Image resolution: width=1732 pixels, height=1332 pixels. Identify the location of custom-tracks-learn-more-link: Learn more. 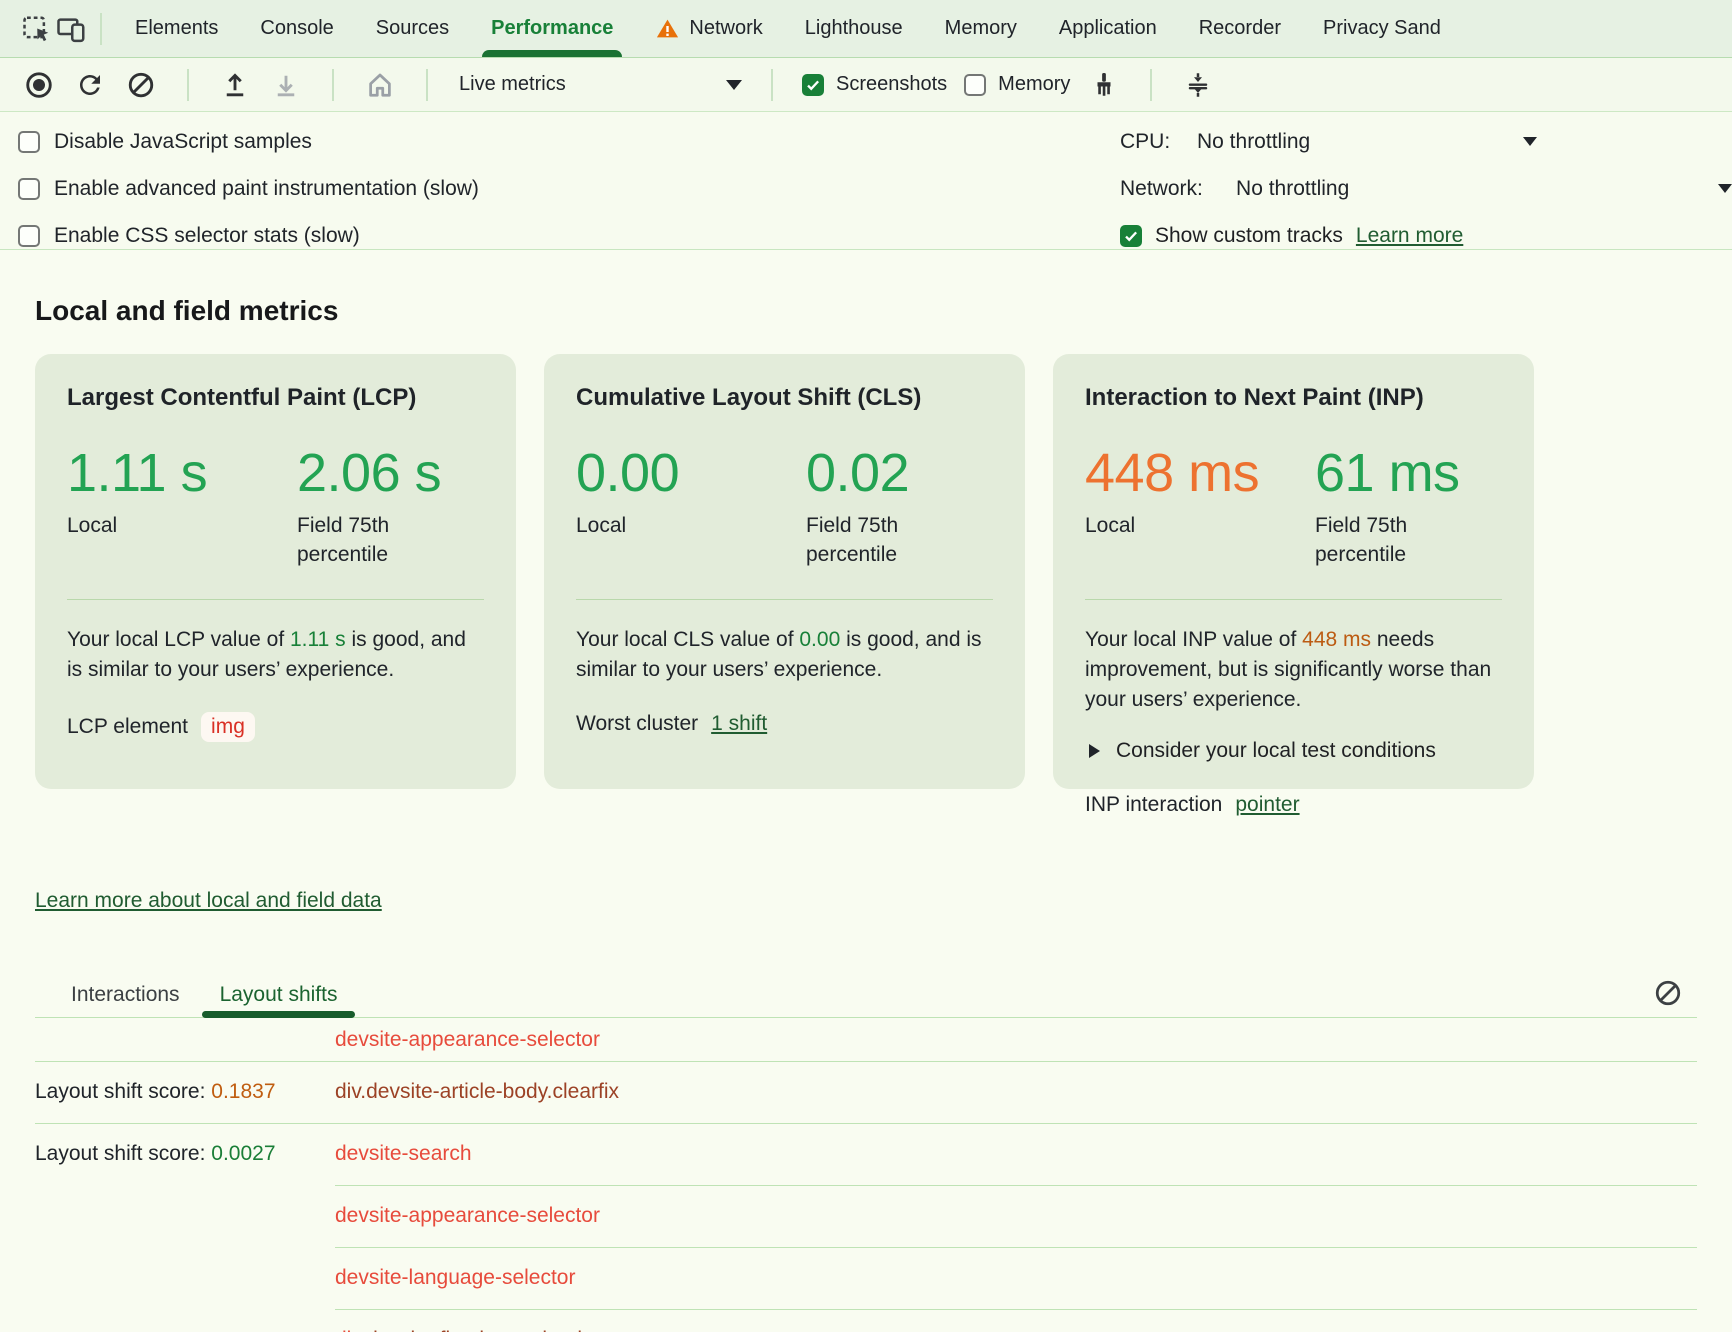
(1409, 235).